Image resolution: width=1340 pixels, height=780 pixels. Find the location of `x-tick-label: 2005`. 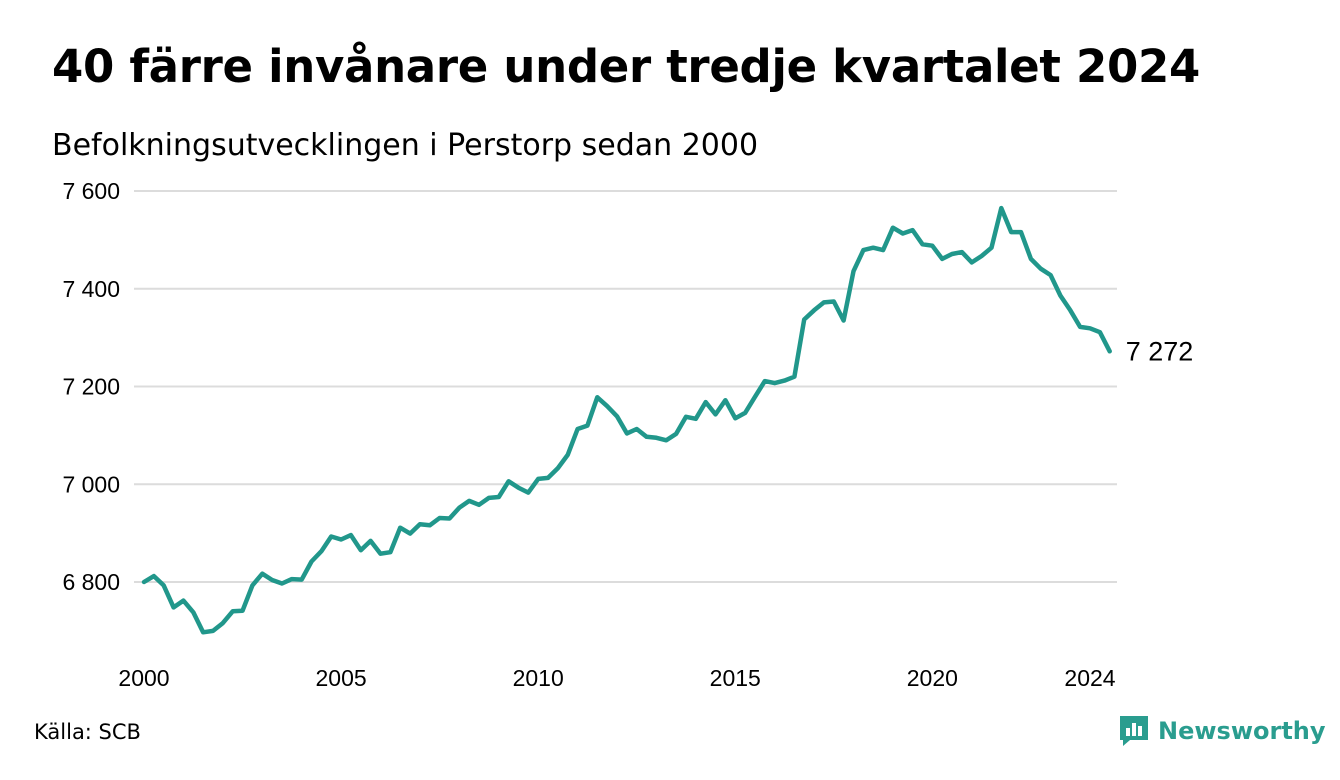

x-tick-label: 2005 is located at coordinates (340, 678).